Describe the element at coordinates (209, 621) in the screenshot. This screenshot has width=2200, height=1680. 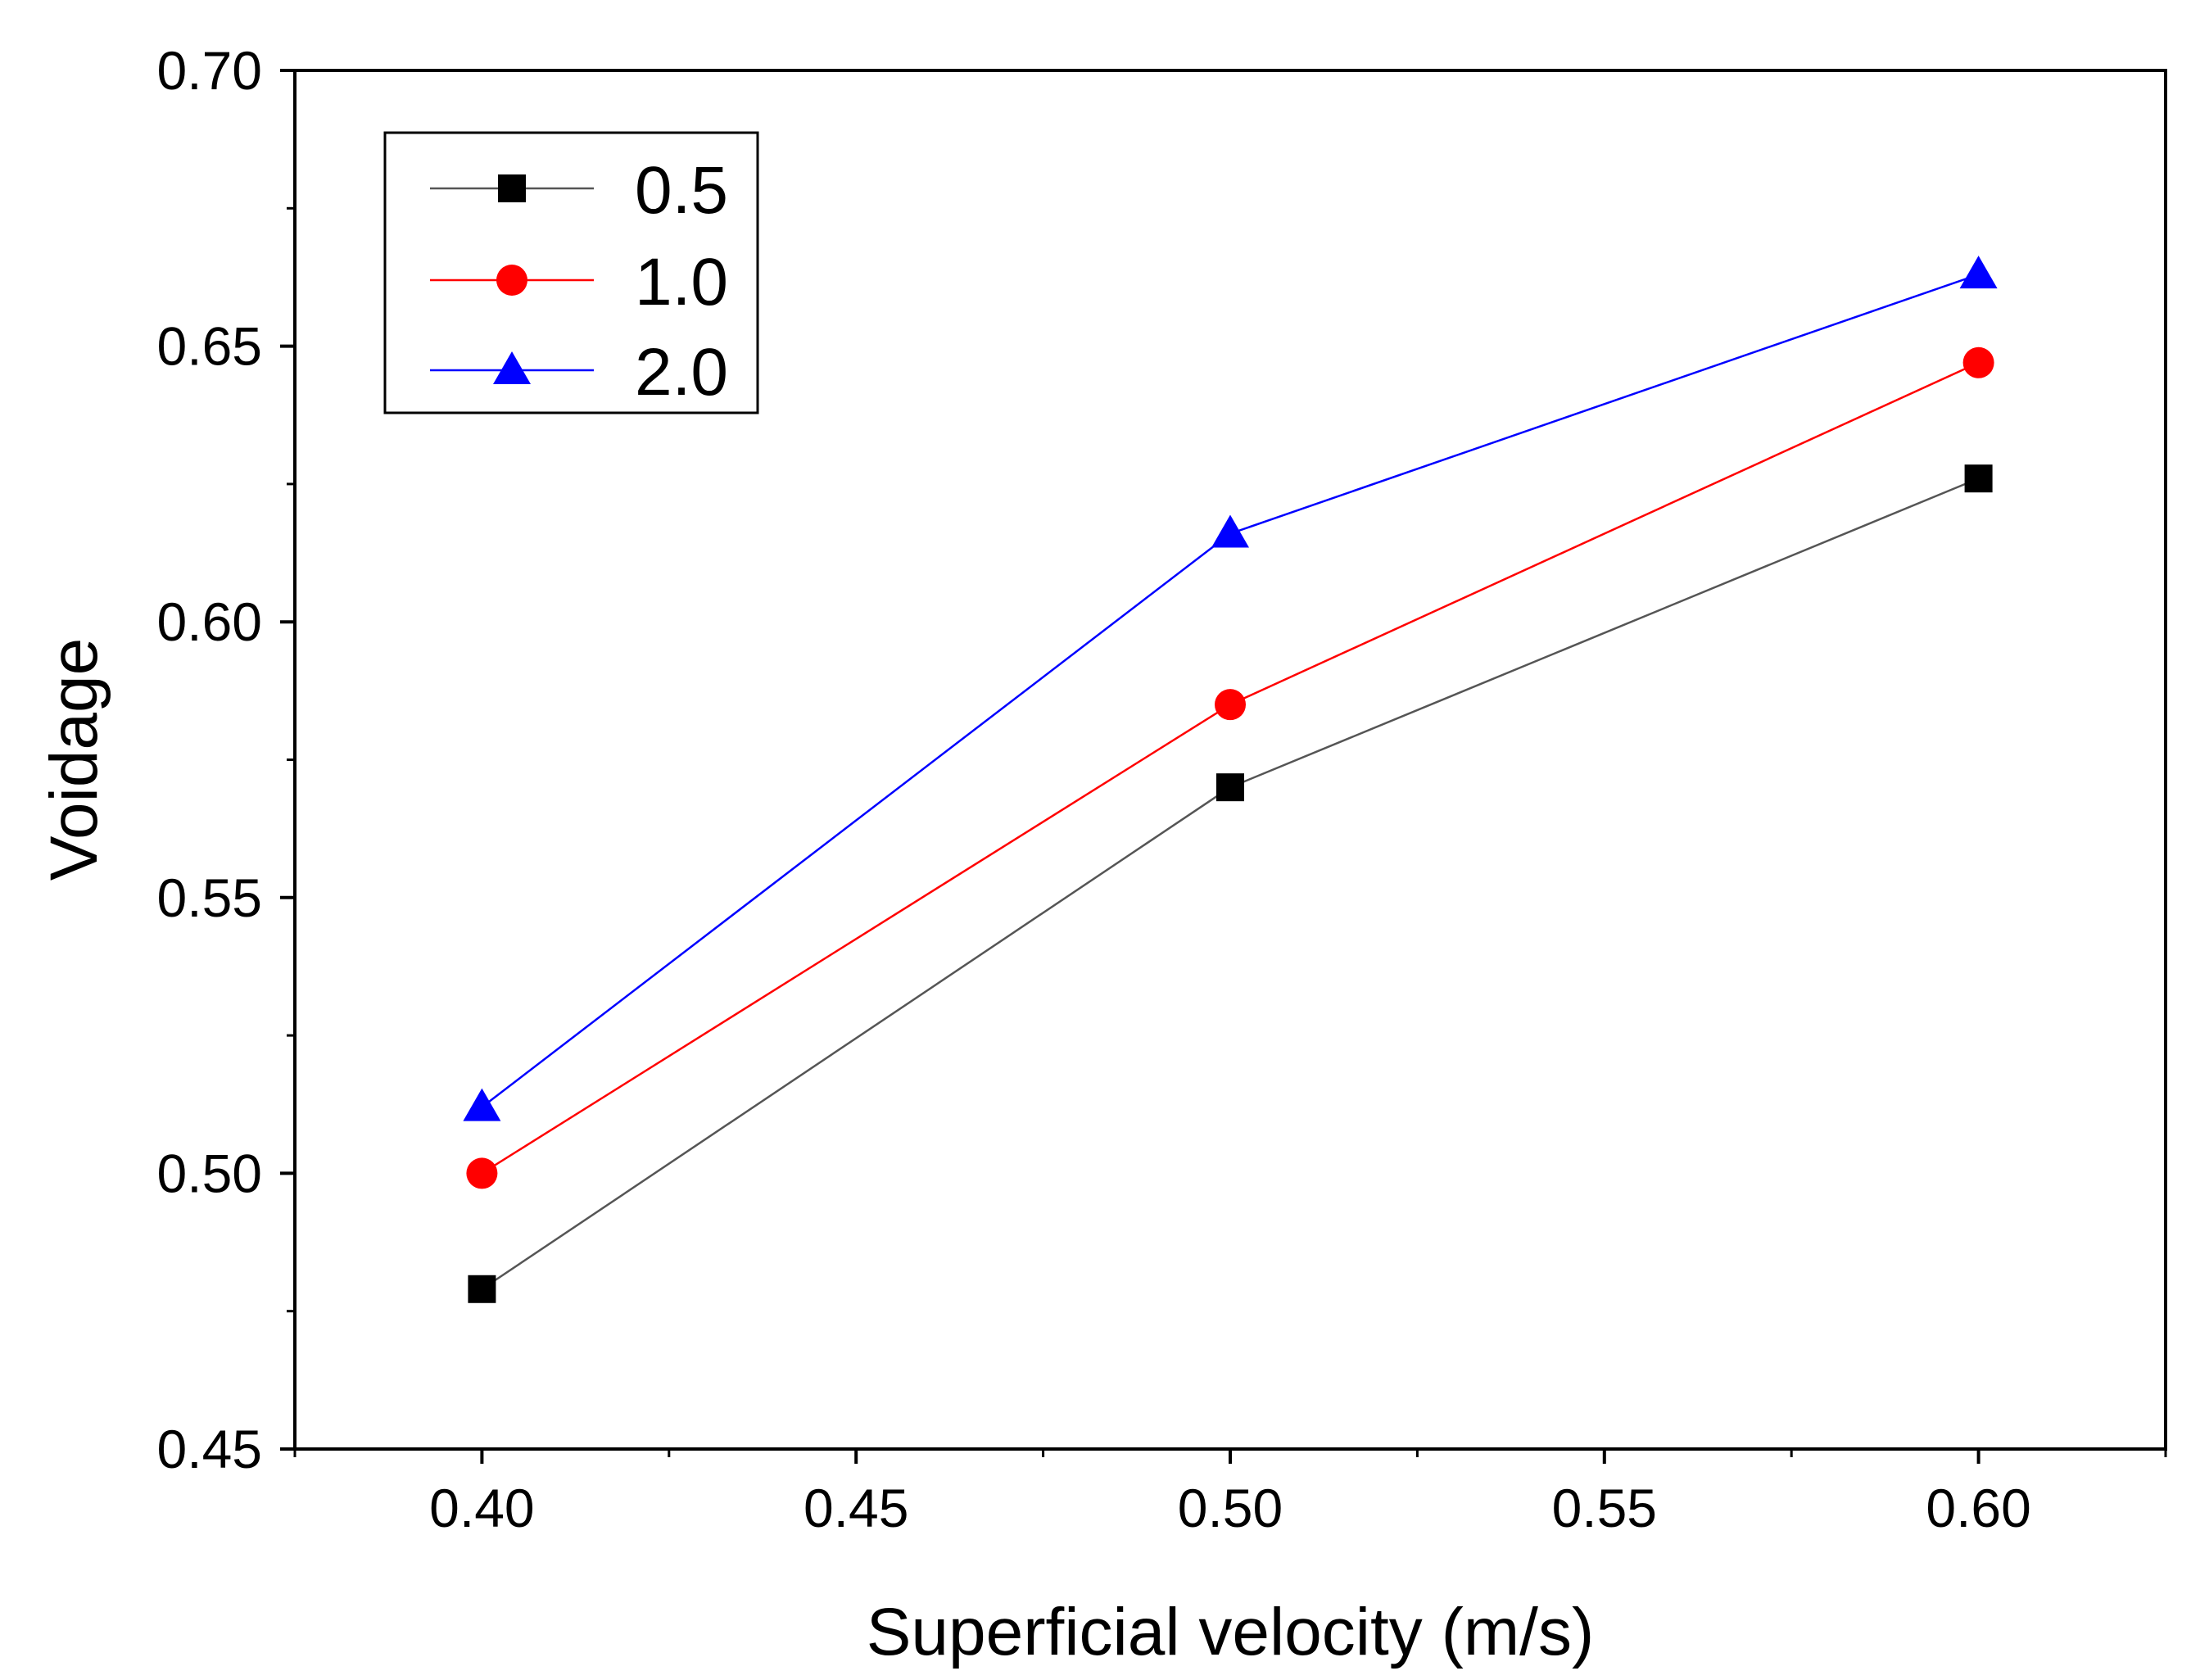
I see `y-tick-label: 0.60` at that location.